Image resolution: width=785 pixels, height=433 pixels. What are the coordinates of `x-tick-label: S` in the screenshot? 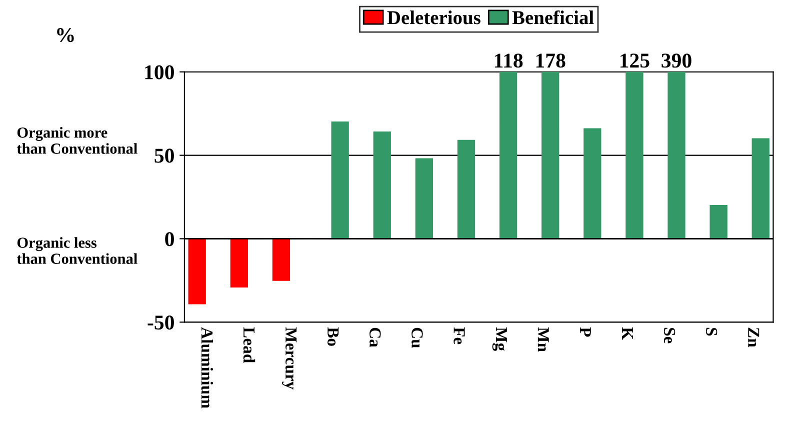 It's located at (712, 332).